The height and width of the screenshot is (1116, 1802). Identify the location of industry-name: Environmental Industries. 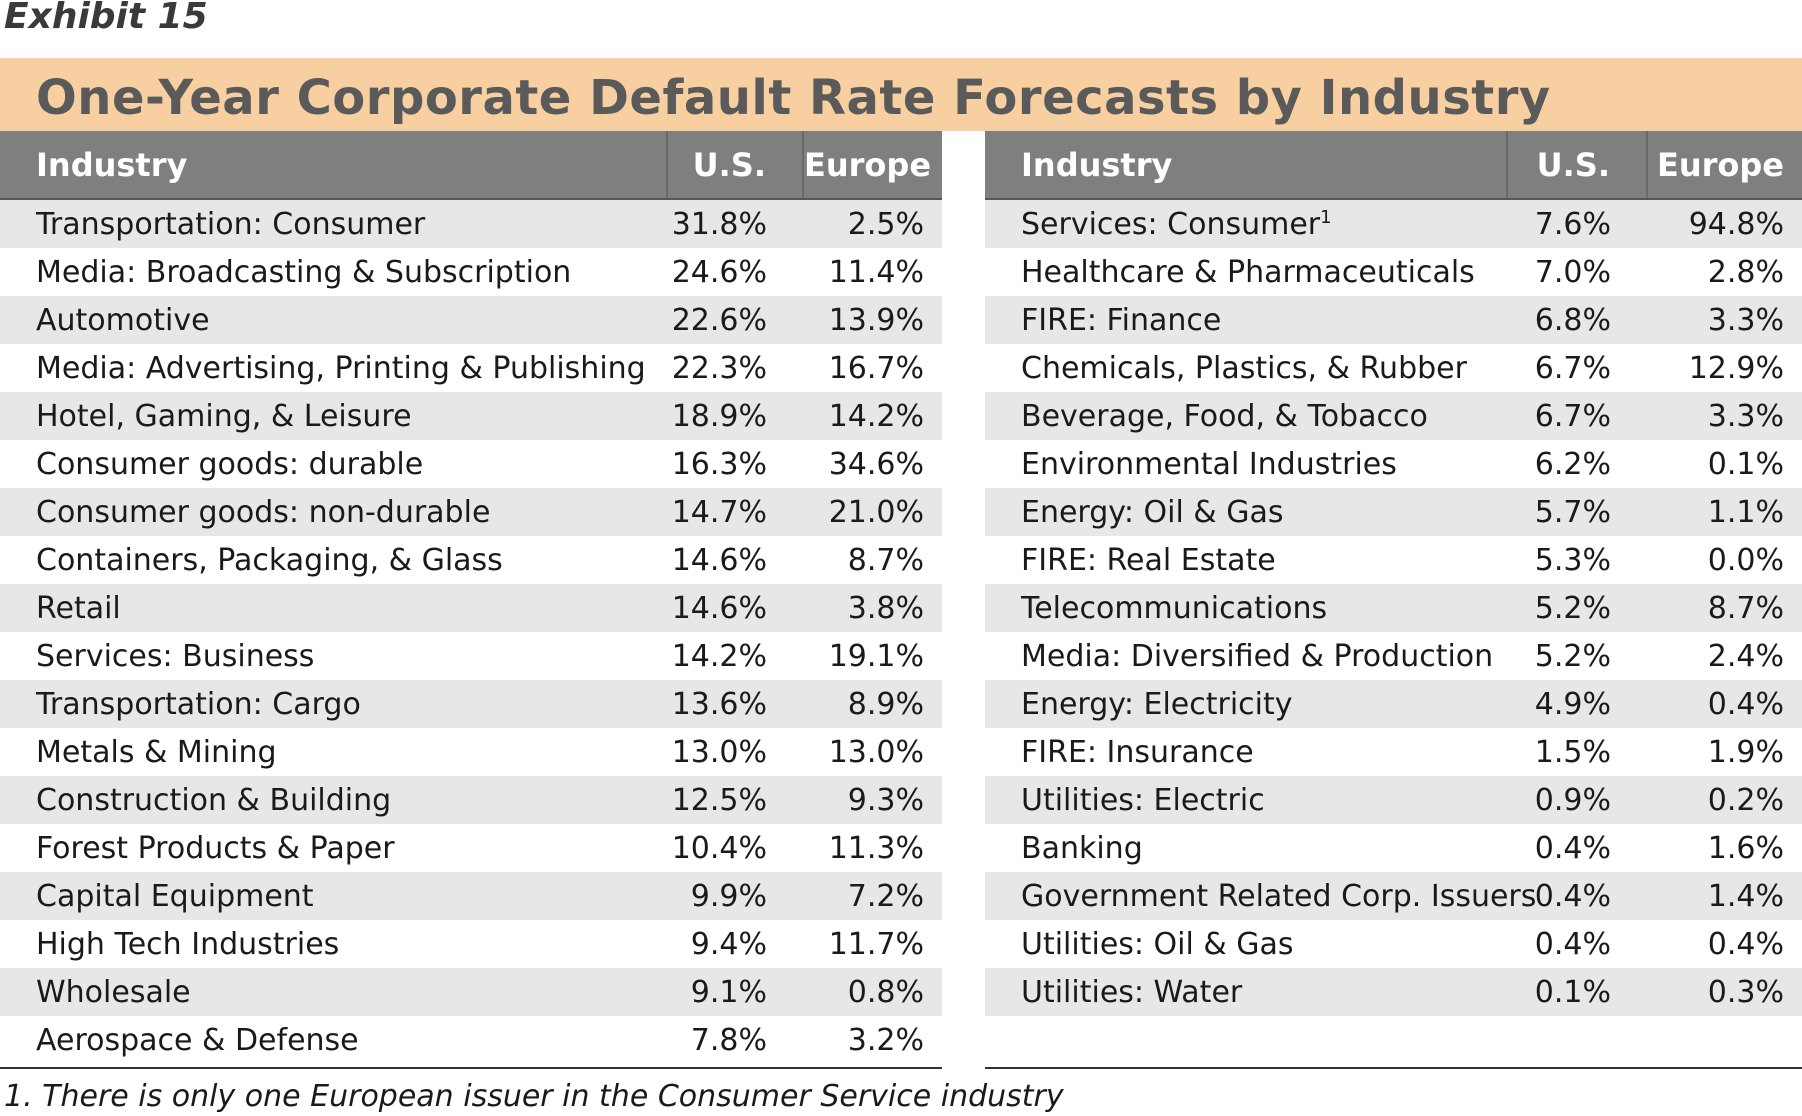
(1209, 464).